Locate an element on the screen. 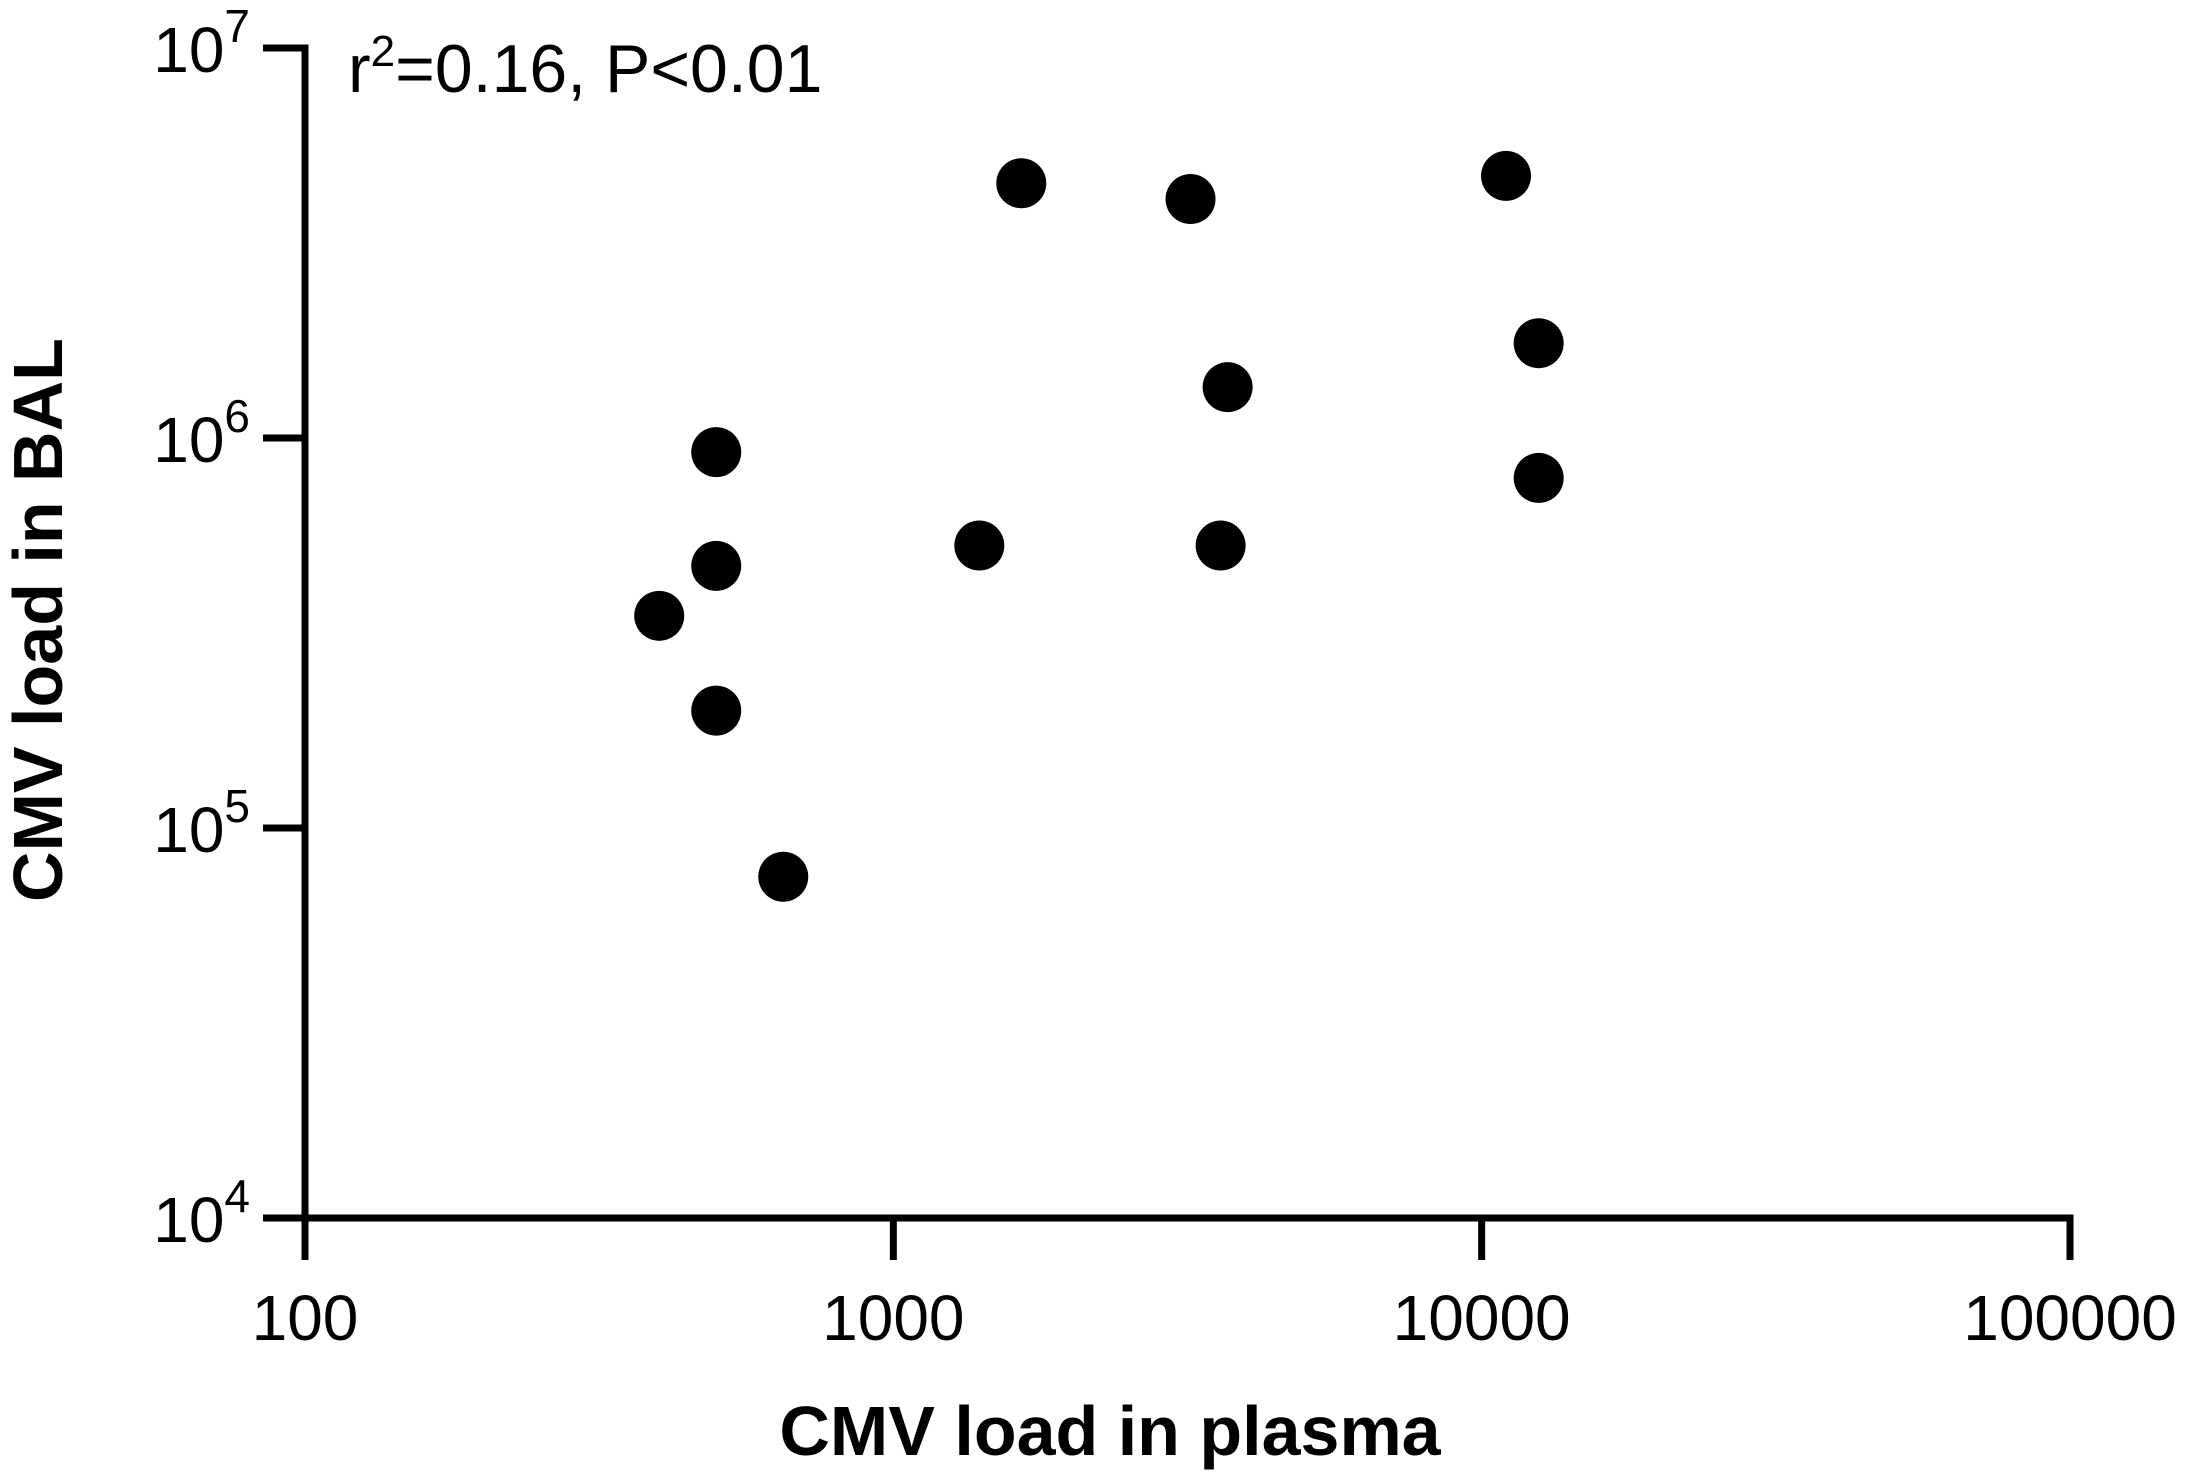  correlation-annotation: r2=0.16, P<0.01 is located at coordinates (585, 67).